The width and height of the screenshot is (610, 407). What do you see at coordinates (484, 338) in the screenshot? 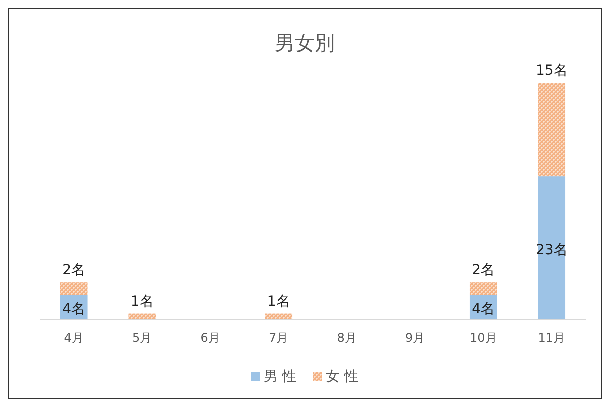
I see `x-tick-label: 10月` at bounding box center [484, 338].